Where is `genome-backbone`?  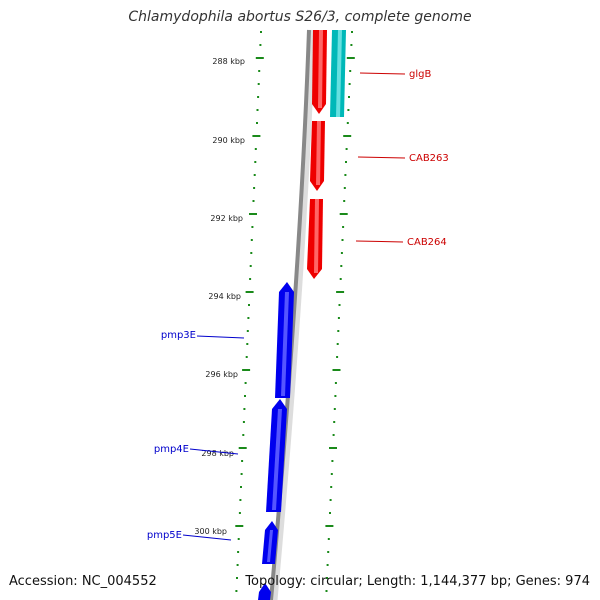 genome-backbone is located at coordinates (290, 314).